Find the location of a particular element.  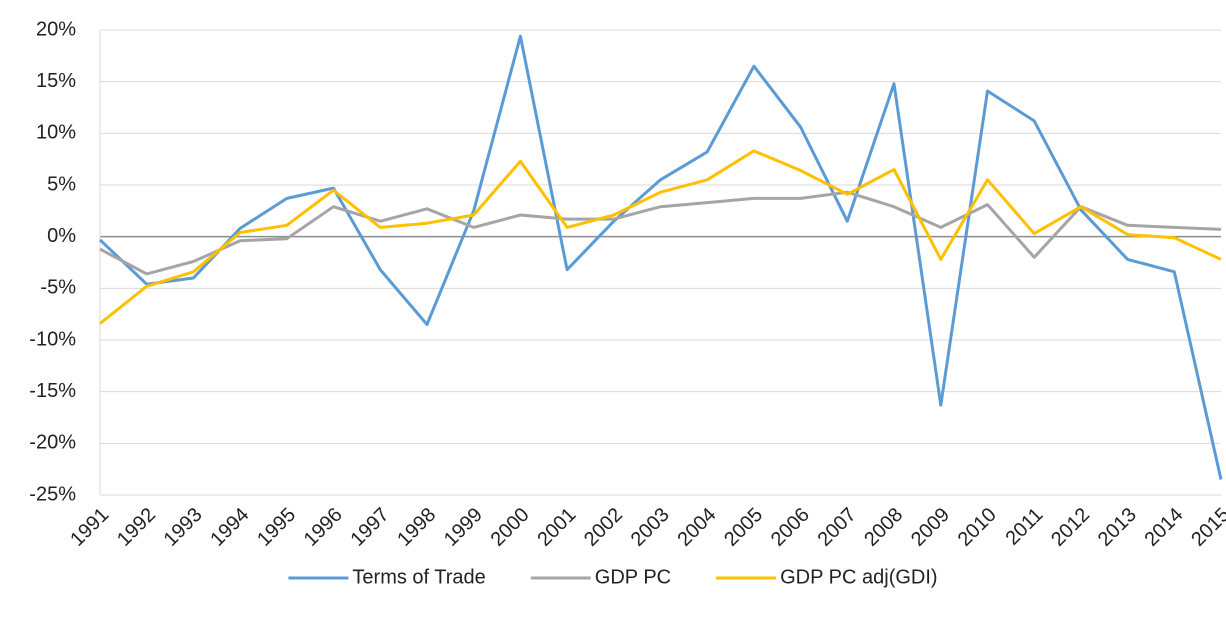

x-tick-label: 1999 is located at coordinates (463, 527).